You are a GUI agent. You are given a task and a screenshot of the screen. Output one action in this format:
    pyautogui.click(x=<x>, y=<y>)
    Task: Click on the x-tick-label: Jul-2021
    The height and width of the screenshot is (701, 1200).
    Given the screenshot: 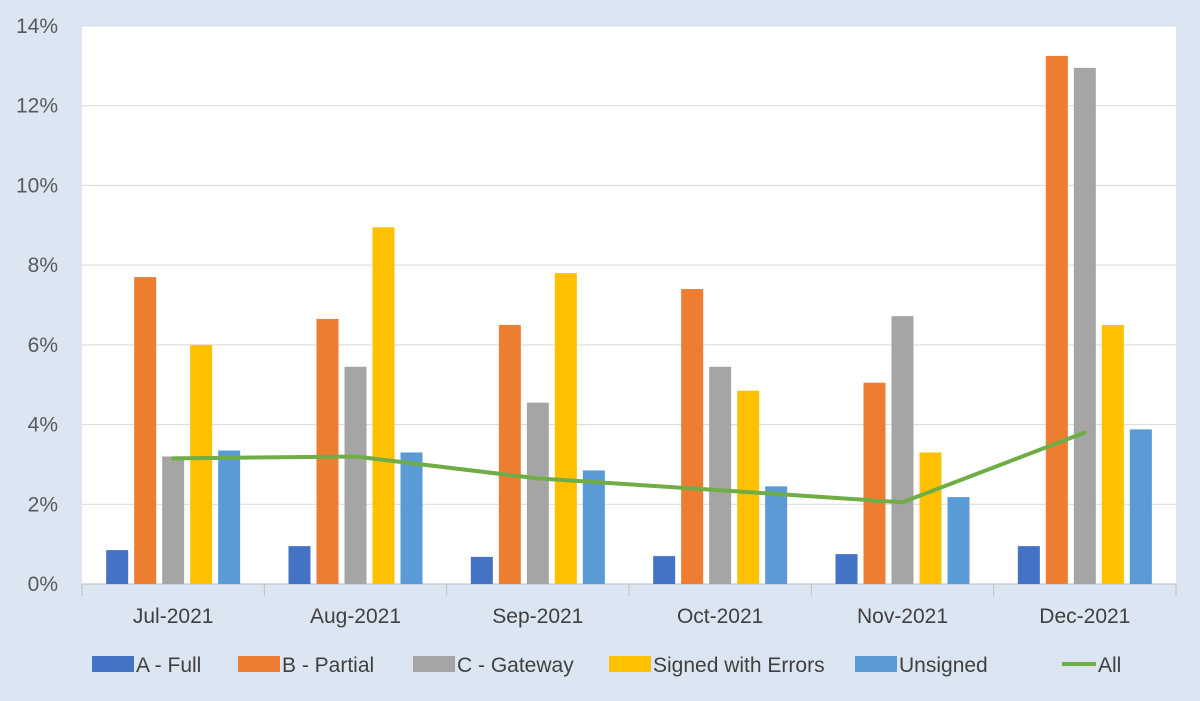 What is the action you would take?
    pyautogui.click(x=173, y=616)
    